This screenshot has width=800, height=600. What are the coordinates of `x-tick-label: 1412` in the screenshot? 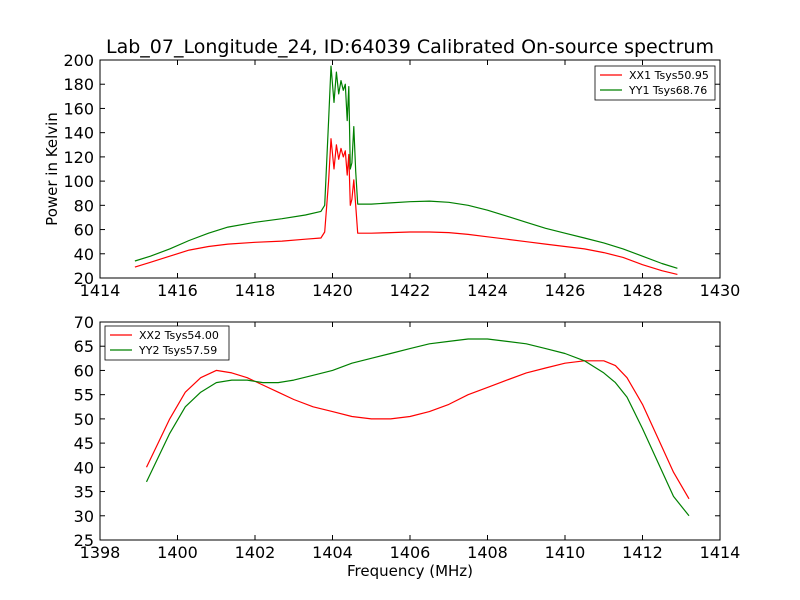 It's located at (642, 552).